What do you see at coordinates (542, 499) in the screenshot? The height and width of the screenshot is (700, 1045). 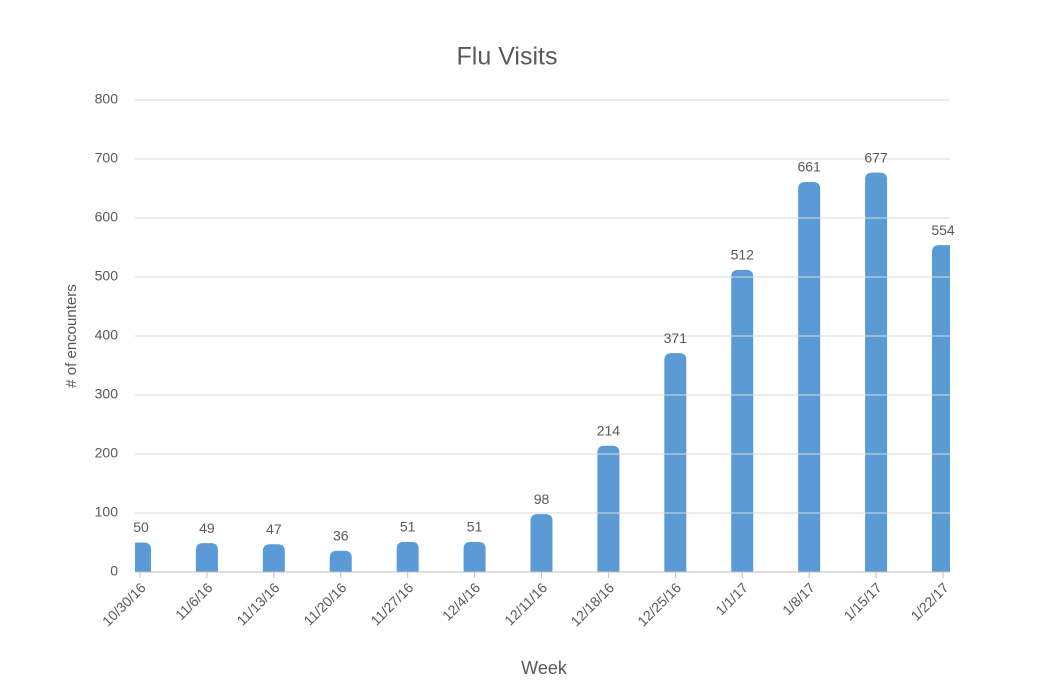 I see `data-label: 98` at bounding box center [542, 499].